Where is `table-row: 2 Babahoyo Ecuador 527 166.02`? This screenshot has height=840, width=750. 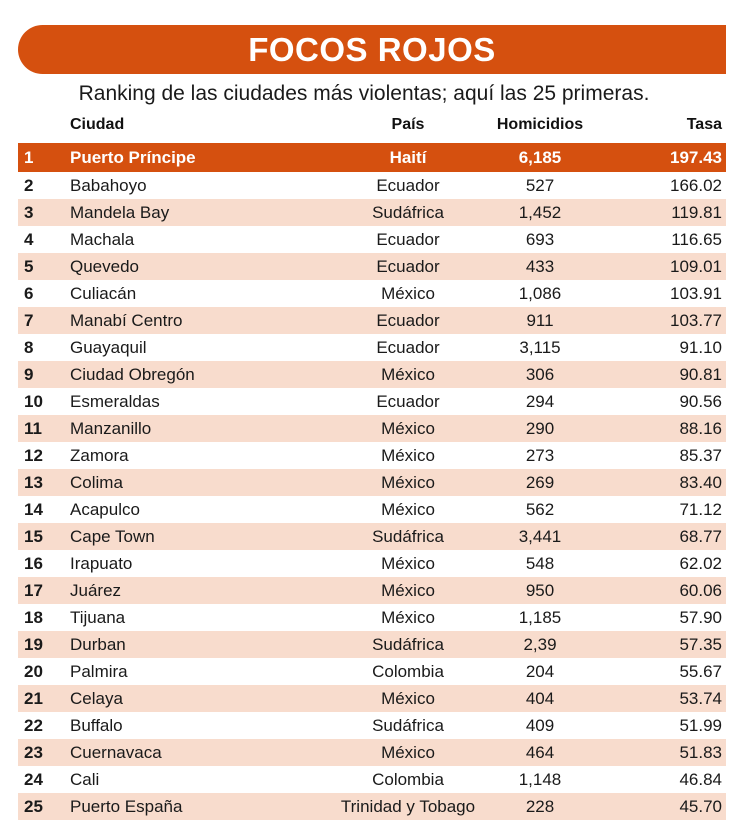 table-row: 2 Babahoyo Ecuador 527 166.02 is located at coordinates (372, 185).